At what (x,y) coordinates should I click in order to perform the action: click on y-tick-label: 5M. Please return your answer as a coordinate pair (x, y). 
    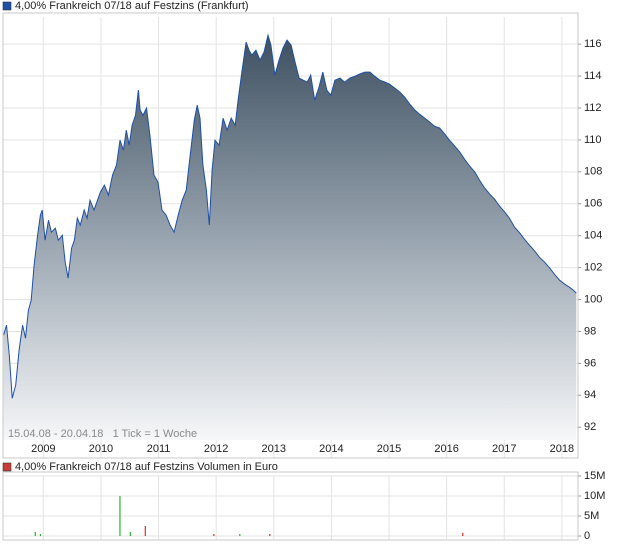
    Looking at the image, I should click on (591, 516).